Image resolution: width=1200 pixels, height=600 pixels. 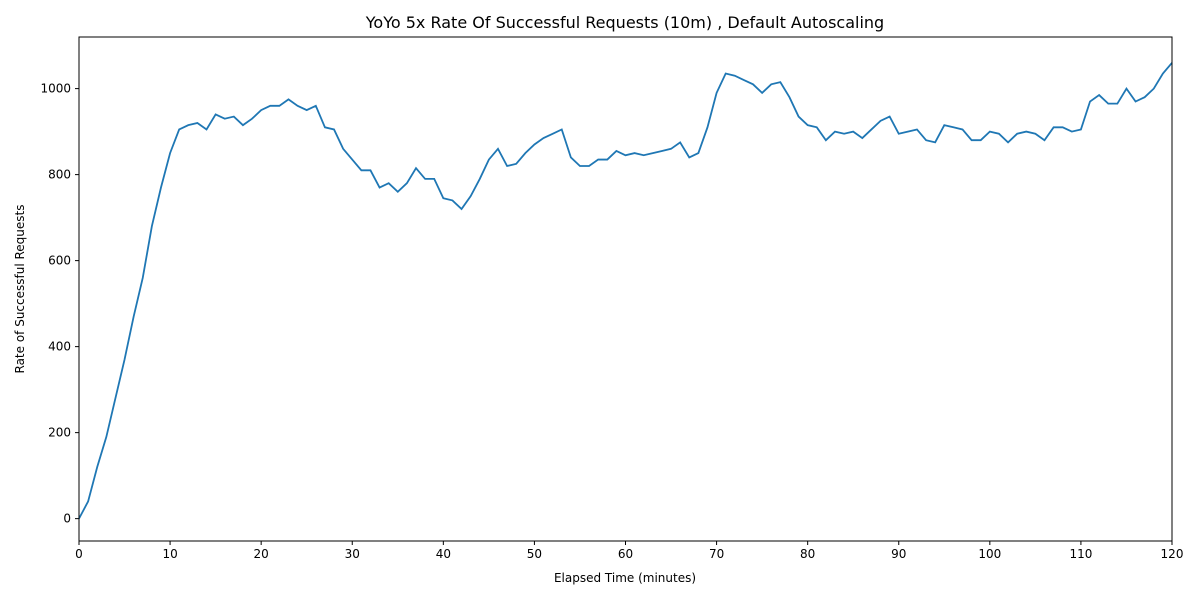 I want to click on y-tick-label: 600, so click(x=59, y=261).